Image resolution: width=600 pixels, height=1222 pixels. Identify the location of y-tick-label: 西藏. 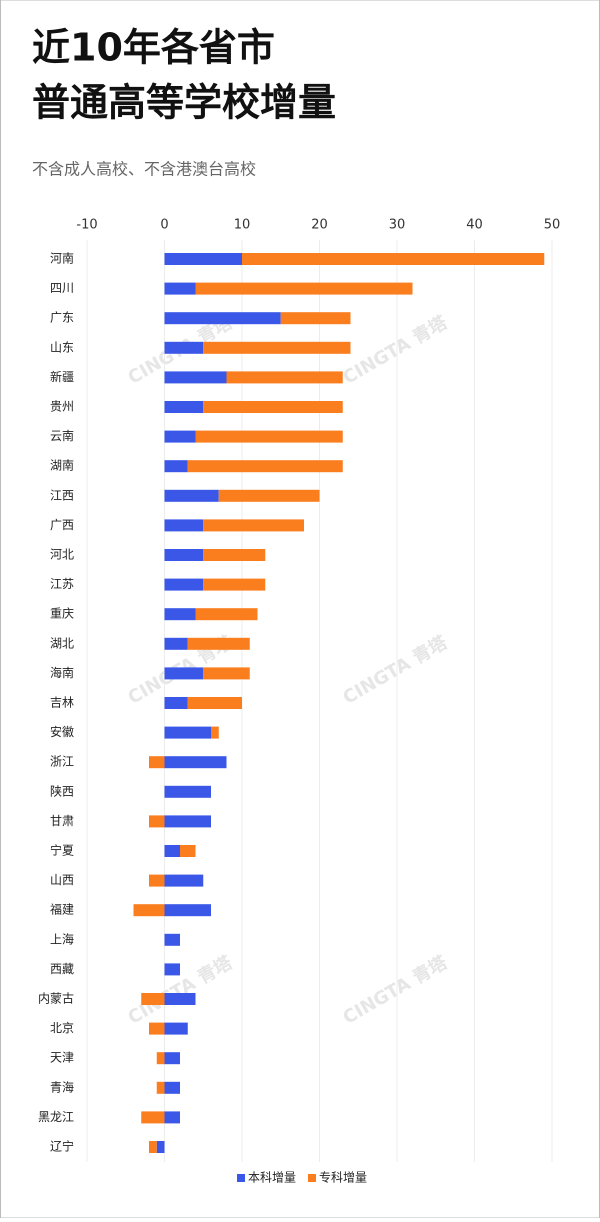
(62, 969).